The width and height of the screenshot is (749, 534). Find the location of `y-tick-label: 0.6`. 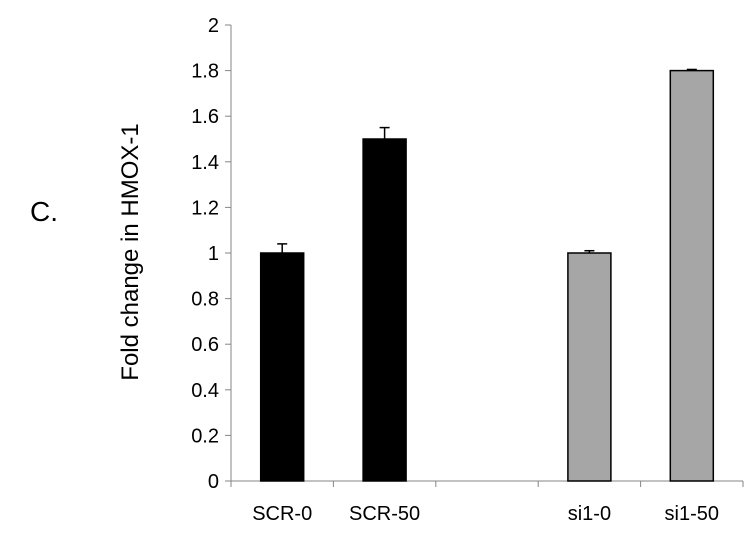

y-tick-label: 0.6 is located at coordinates (205, 345).